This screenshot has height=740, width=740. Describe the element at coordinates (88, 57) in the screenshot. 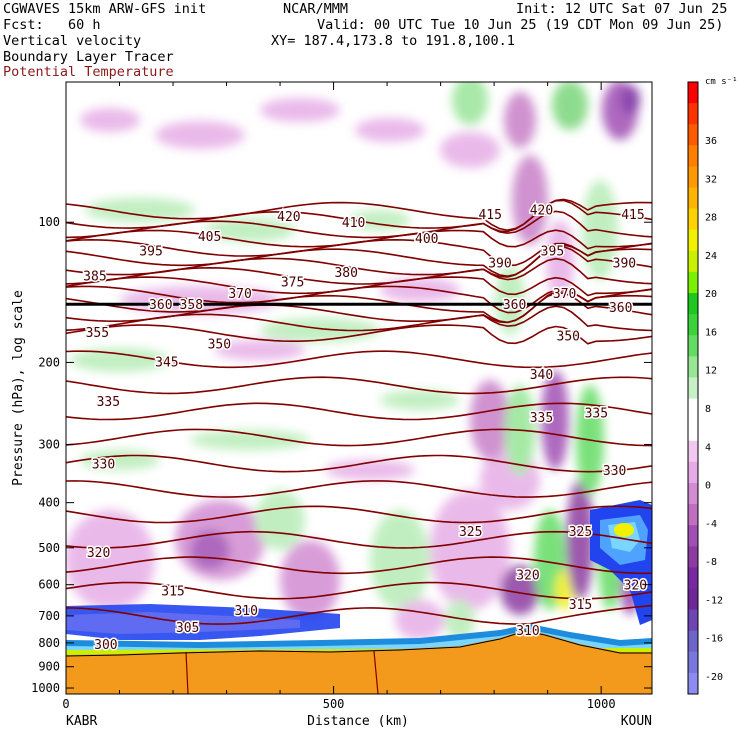

I see `field-bl-tracer: Boundary Layer Tracer` at that location.